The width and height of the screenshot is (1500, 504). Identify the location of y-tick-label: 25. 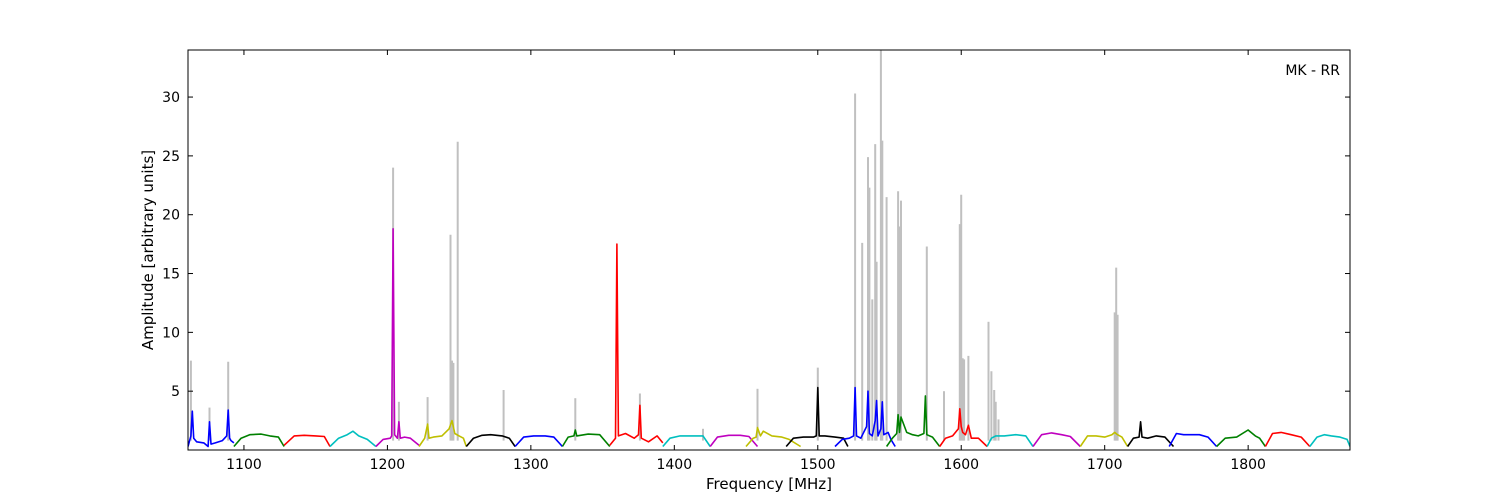
(171, 157).